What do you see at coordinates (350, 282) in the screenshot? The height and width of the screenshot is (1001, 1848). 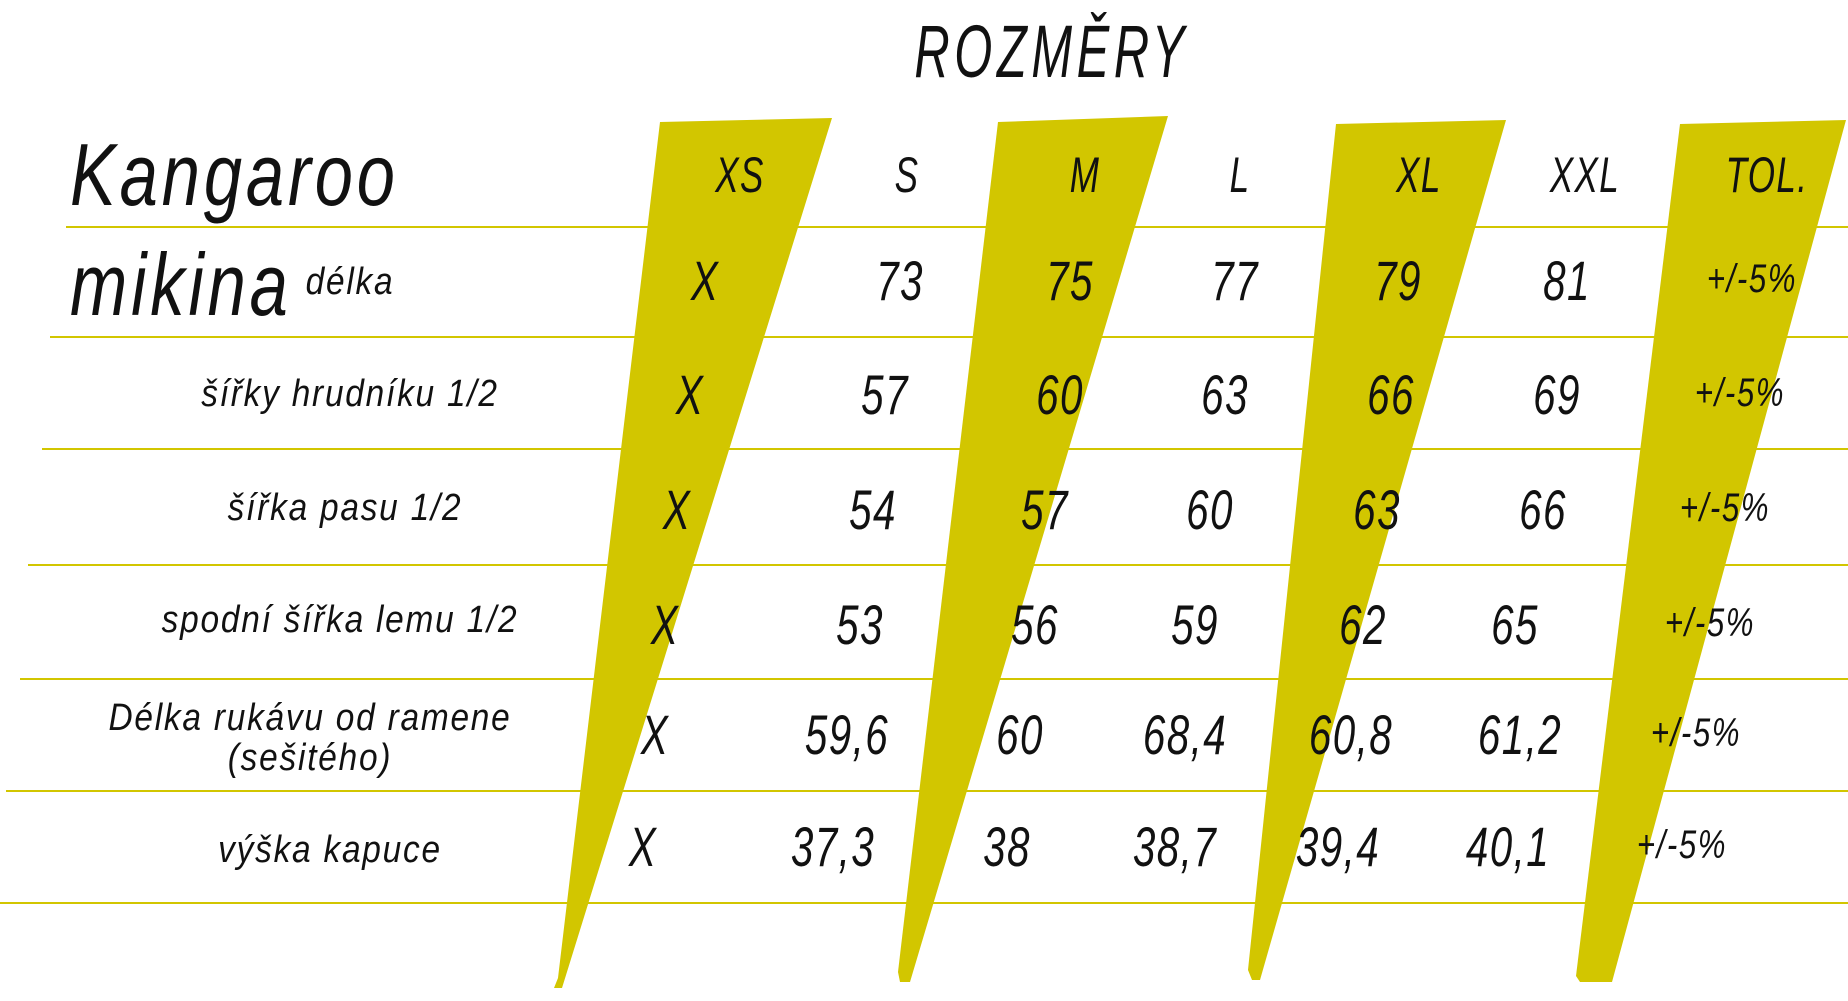 I see `row-label: délka` at bounding box center [350, 282].